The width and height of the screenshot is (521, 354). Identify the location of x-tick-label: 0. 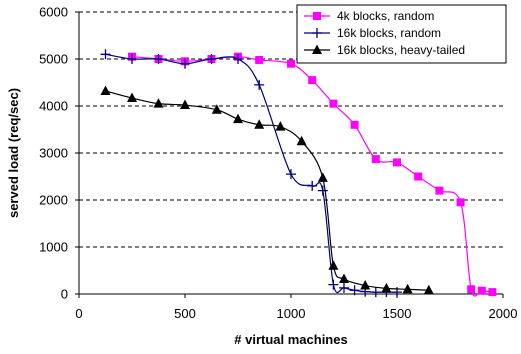
(78, 313).